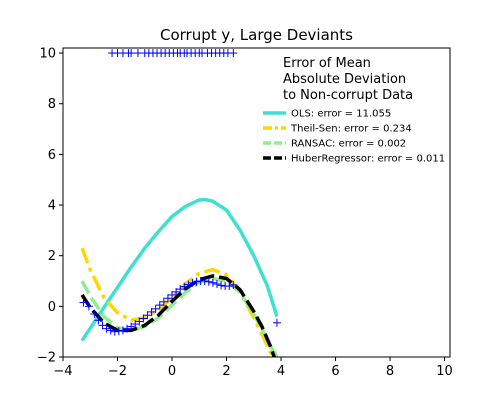  I want to click on x-tick-label: 8, so click(390, 371).